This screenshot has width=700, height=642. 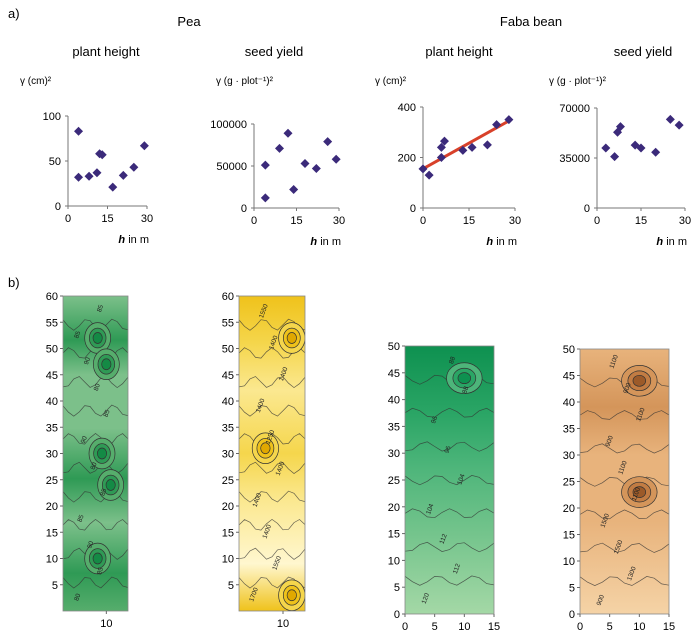 What do you see at coordinates (407, 159) in the screenshot?
I see `y-tick-label: 200` at bounding box center [407, 159].